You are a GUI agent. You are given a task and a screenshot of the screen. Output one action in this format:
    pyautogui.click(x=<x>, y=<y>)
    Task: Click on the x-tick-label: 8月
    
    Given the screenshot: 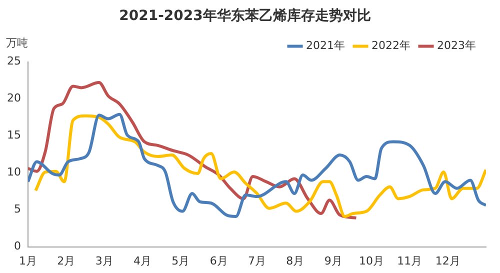 What is the action you would take?
    pyautogui.click(x=295, y=261)
    